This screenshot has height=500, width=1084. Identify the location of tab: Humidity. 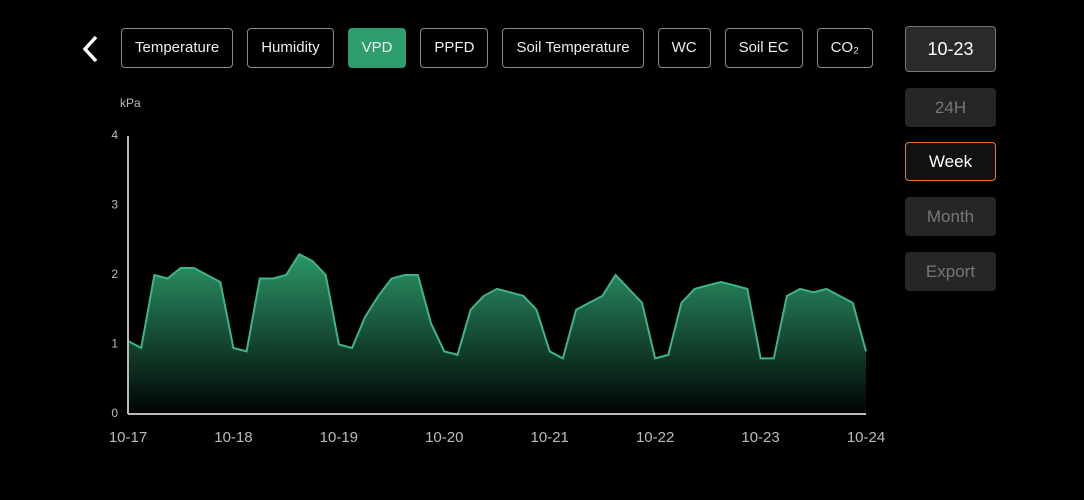
(290, 48).